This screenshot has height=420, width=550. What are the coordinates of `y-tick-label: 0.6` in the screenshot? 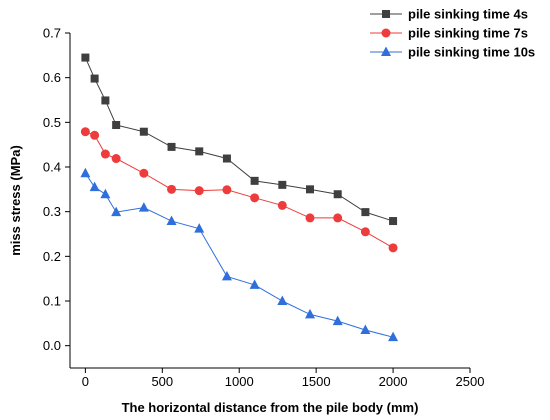 It's located at (52, 77).